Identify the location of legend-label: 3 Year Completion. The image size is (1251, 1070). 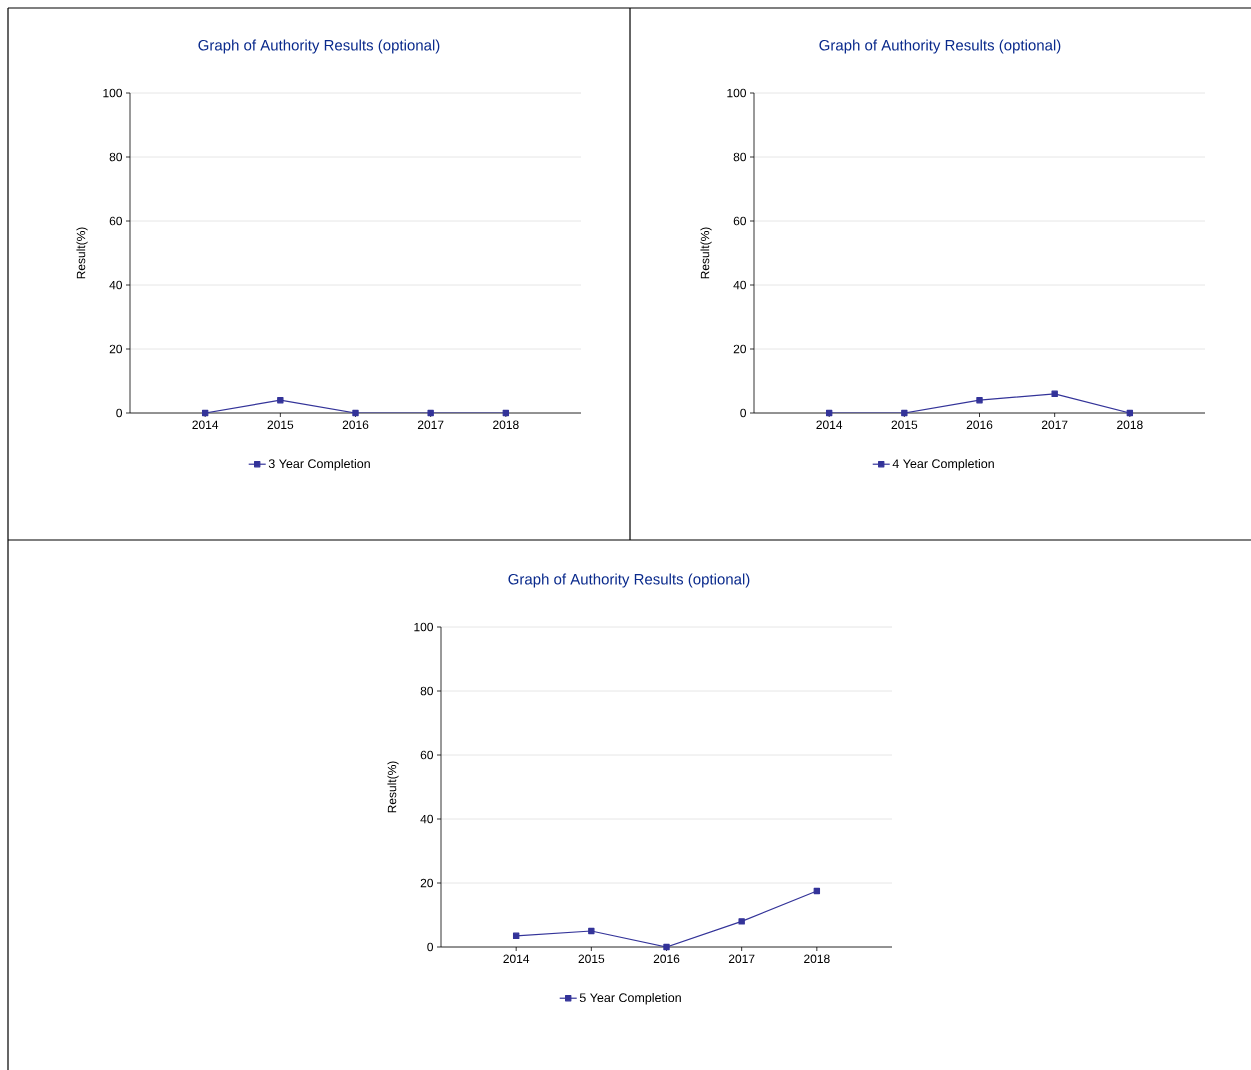
(319, 464).